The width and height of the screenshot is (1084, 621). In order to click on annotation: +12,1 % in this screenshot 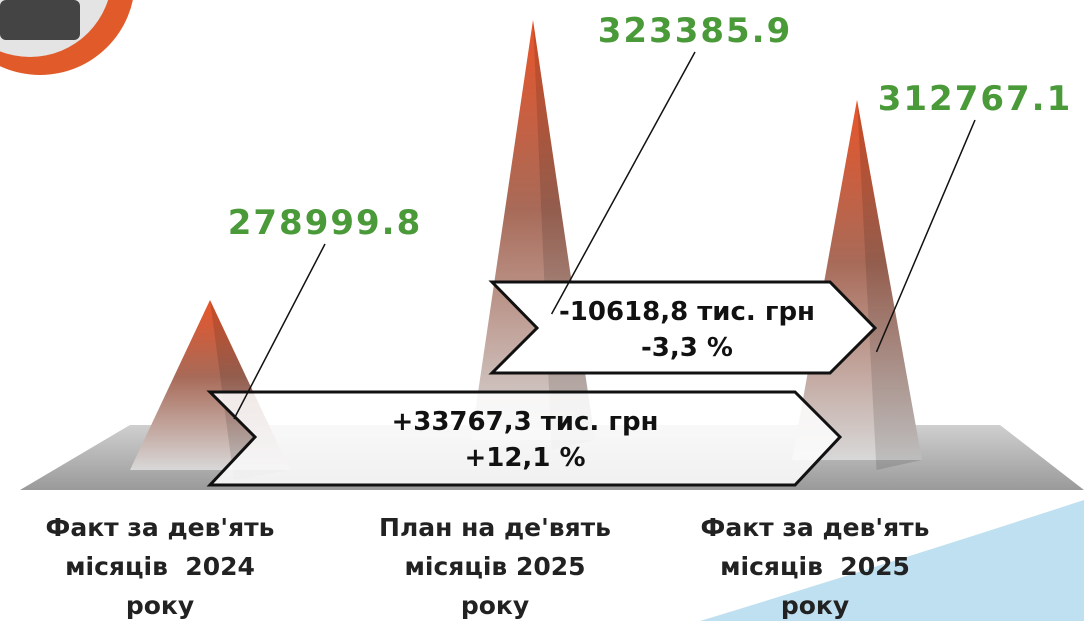, I will do `click(524, 458)`.